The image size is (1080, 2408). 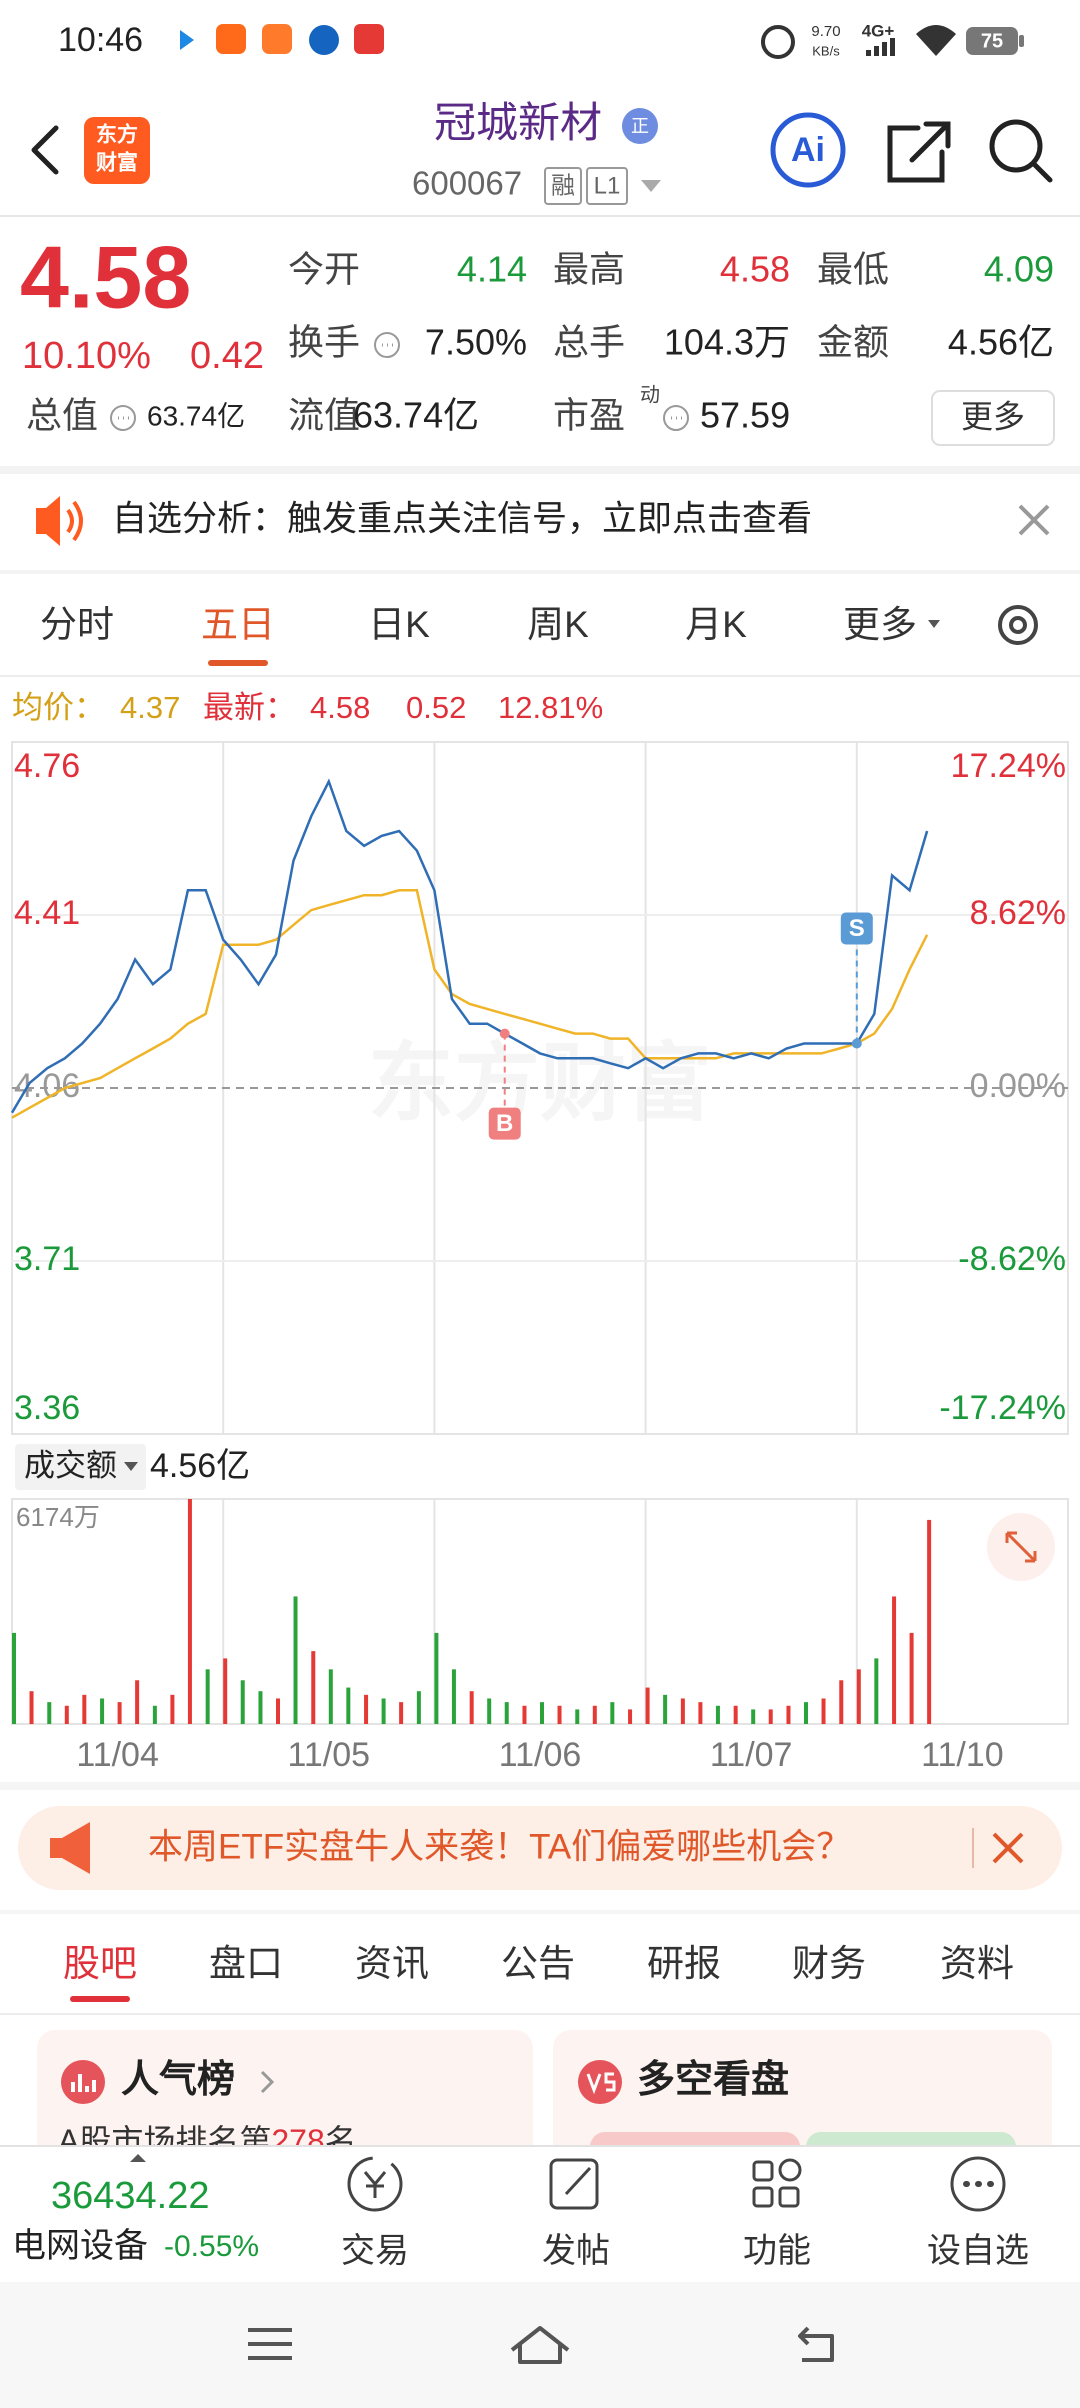 I want to click on network: 4G+, so click(x=878, y=30).